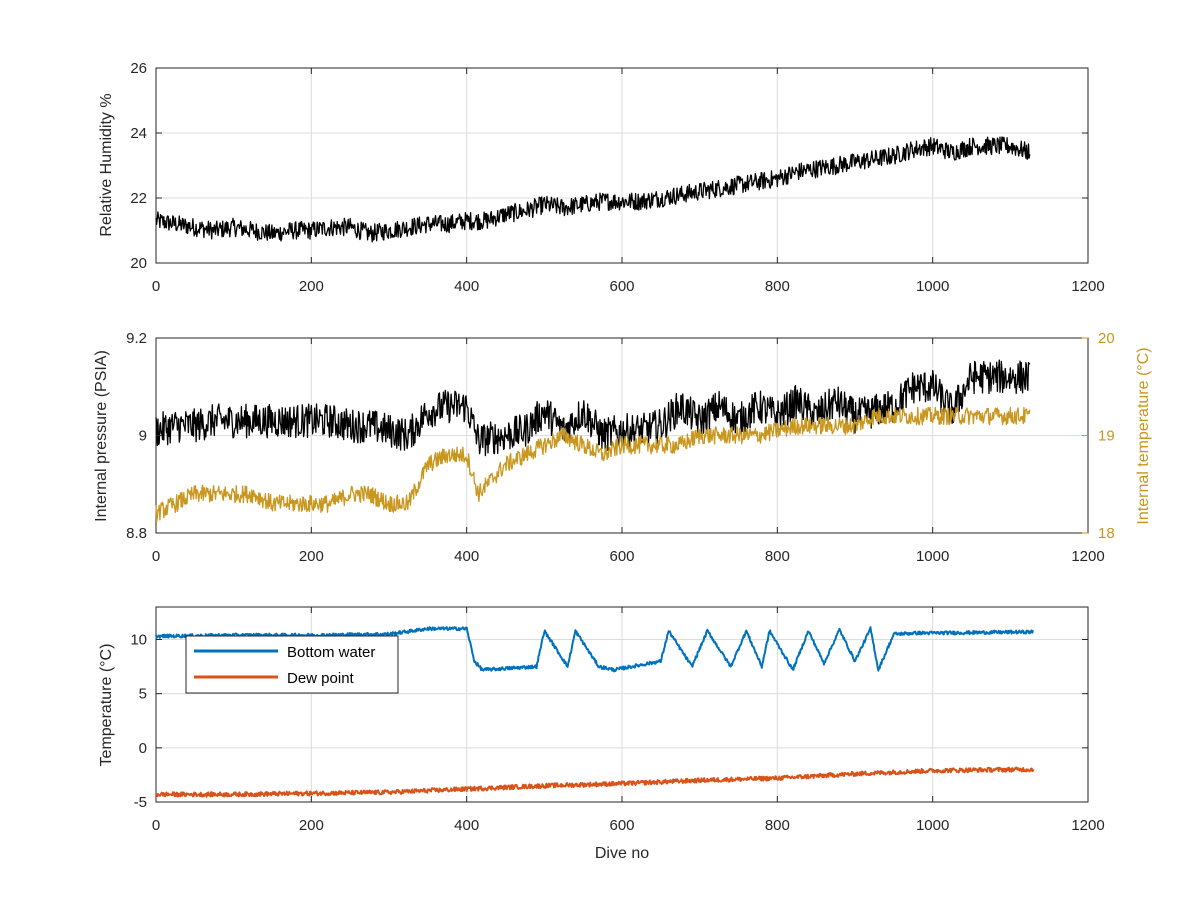  Describe the element at coordinates (1106, 533) in the screenshot. I see `y-right-tick-label: 18` at that location.